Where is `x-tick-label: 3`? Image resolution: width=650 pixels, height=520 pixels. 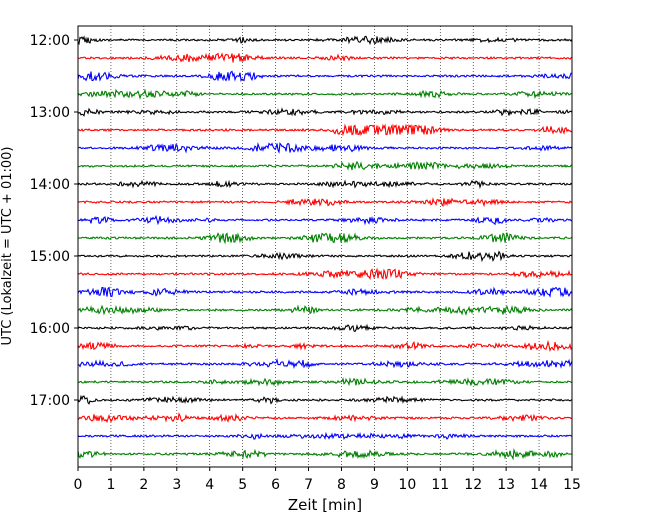
x-tick-label: 3 is located at coordinates (176, 485).